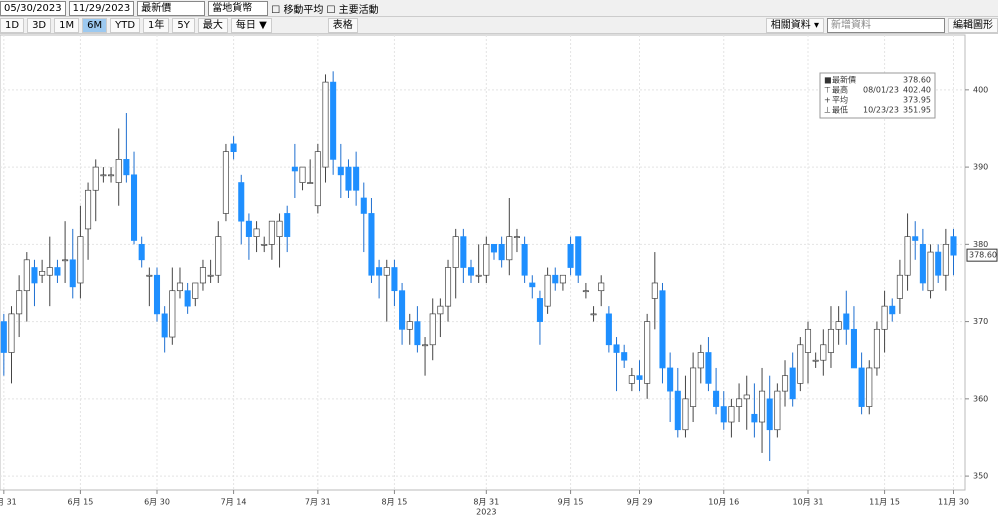 This screenshot has height=517, width=998. I want to click on table-button: 表格, so click(342, 25).